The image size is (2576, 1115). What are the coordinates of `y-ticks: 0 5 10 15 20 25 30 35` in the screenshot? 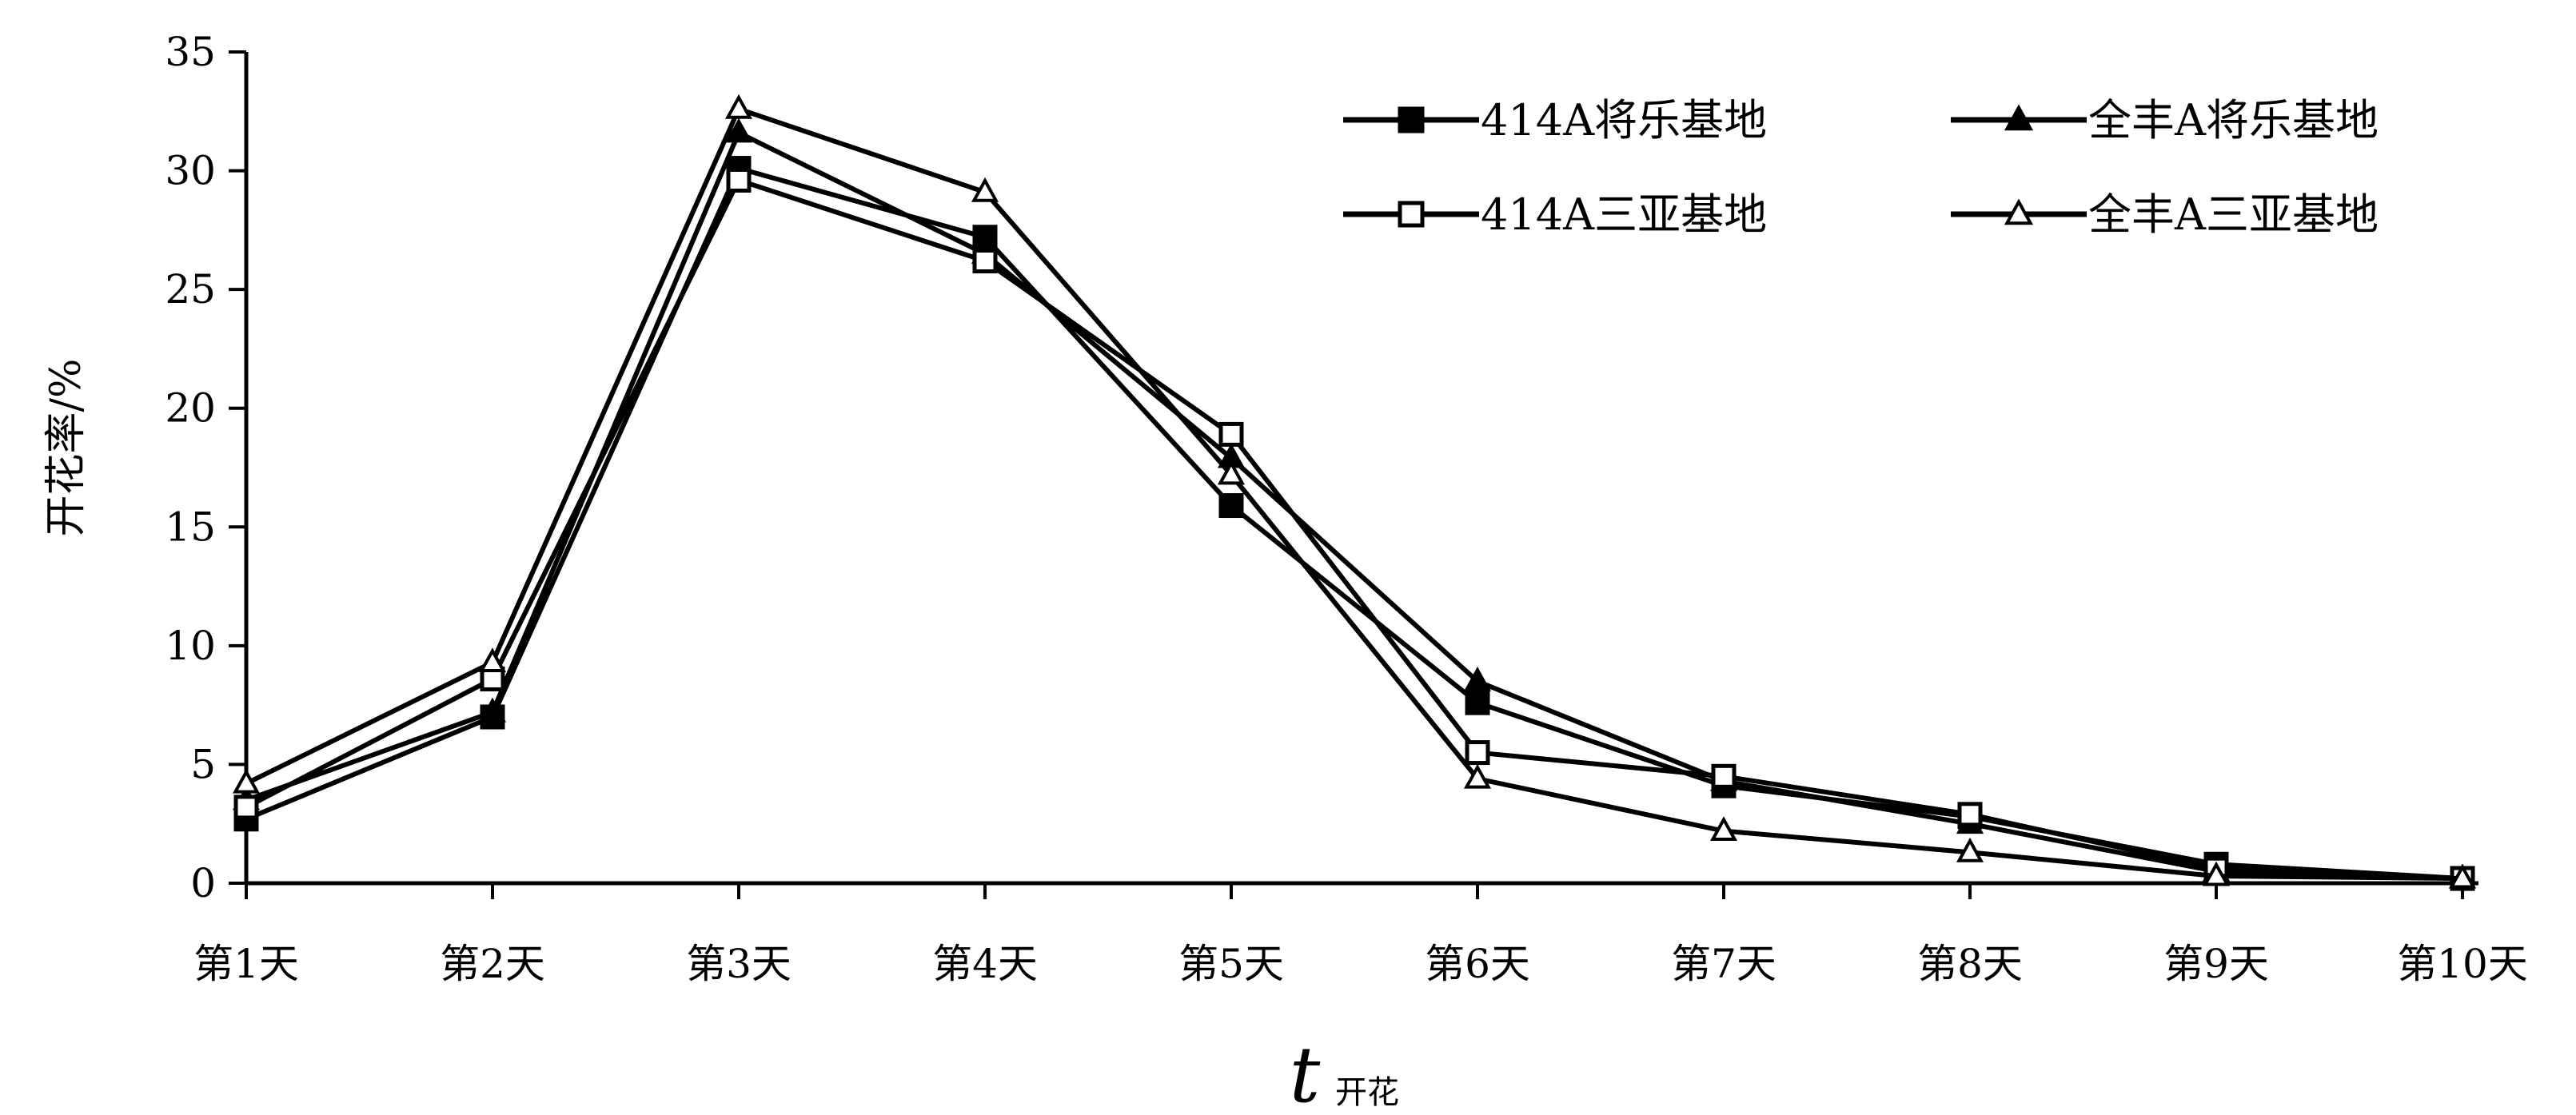 It's located at (206, 468).